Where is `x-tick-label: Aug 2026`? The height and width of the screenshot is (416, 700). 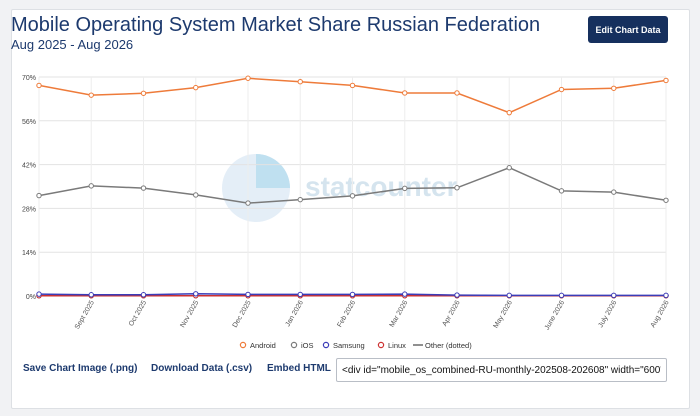
x-tick-label: Aug 2026 is located at coordinates (660, 314).